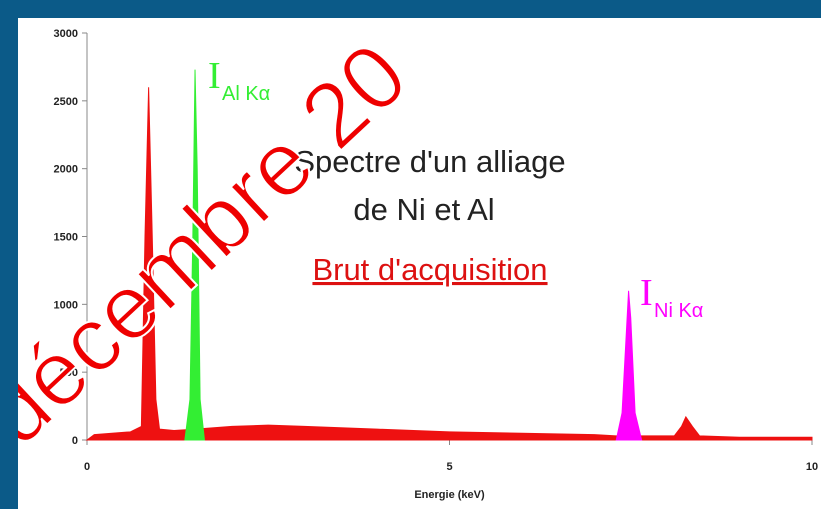  What do you see at coordinates (429, 161) in the screenshot?
I see `title-line: Spectre d'un alliage` at bounding box center [429, 161].